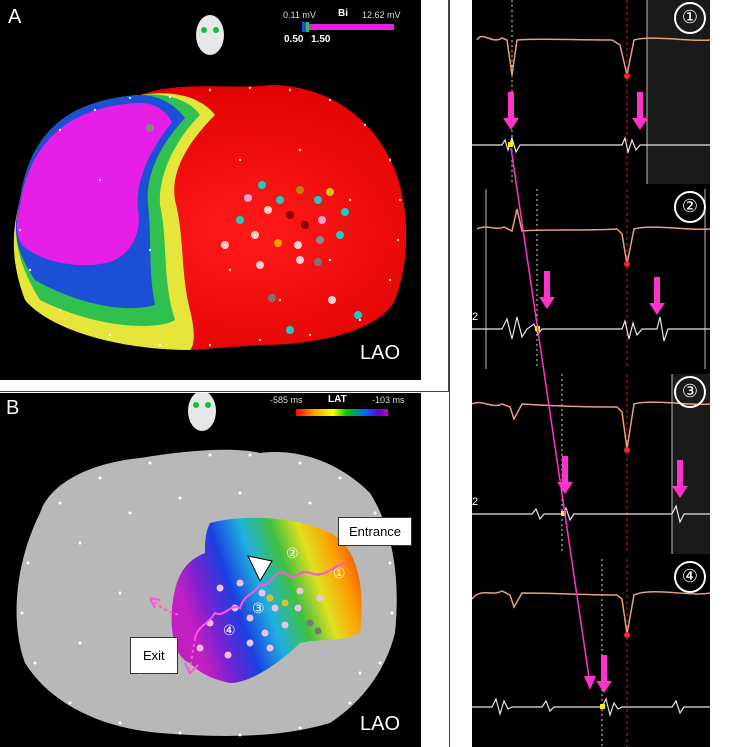  What do you see at coordinates (342, 412) in the screenshot?
I see `lat-scale-bar` at bounding box center [342, 412].